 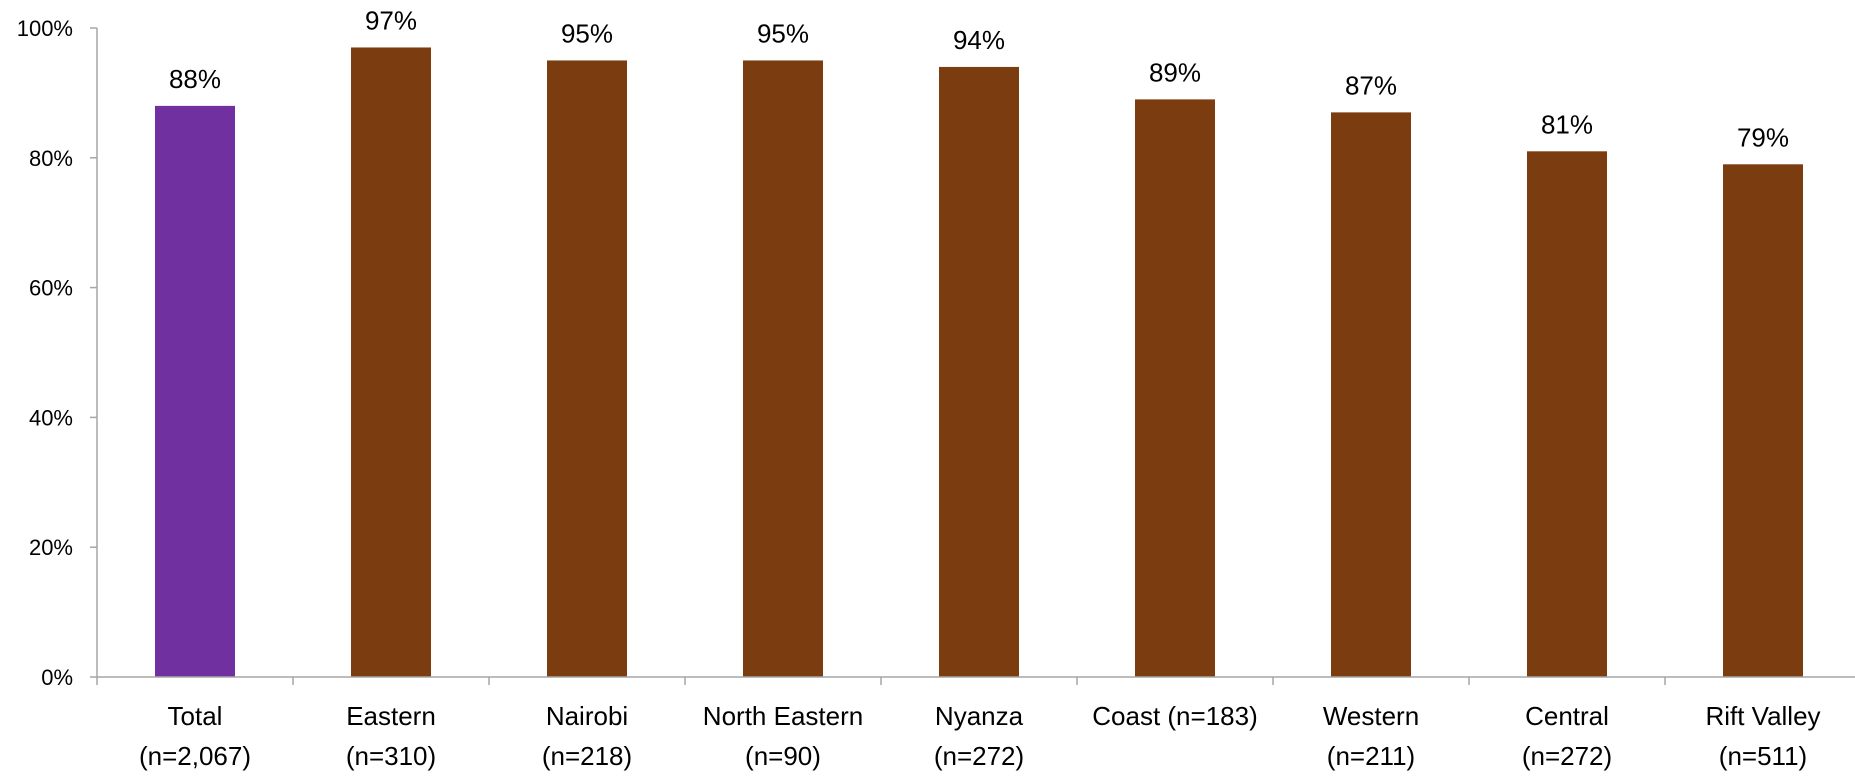 I want to click on category-label: Central (n=272), so click(x=1567, y=736).